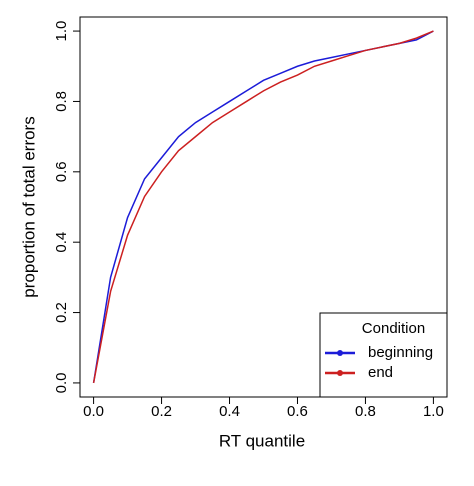  What do you see at coordinates (262, 440) in the screenshot?
I see `x-axis-label: RT quantile` at bounding box center [262, 440].